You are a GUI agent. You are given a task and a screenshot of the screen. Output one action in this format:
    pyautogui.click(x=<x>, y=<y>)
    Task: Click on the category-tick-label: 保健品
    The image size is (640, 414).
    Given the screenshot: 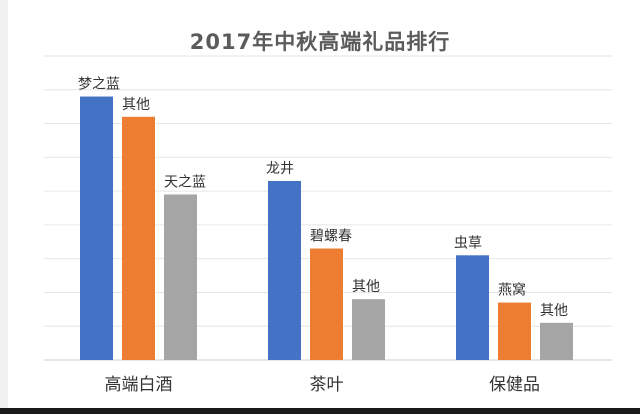 What is the action you would take?
    pyautogui.click(x=514, y=385)
    